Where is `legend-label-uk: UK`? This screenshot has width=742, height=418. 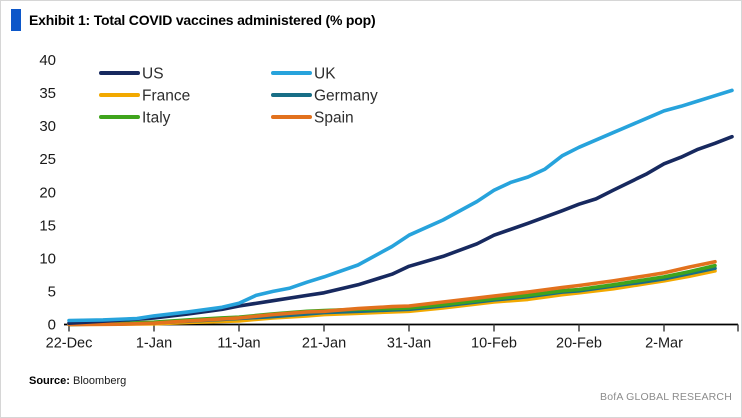
legend-label-uk: UK is located at coordinates (325, 74).